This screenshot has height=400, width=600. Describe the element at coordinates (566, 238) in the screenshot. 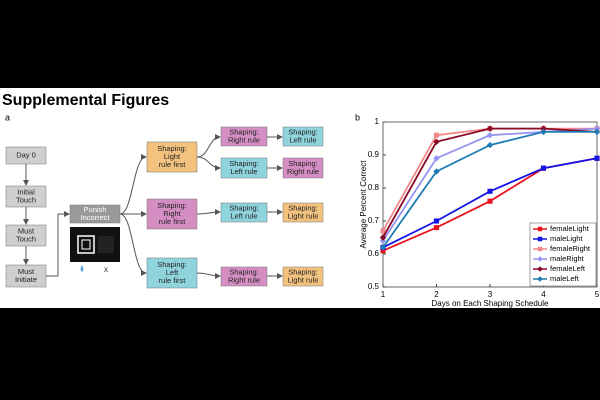

I see `legend-label: maleLight` at that location.